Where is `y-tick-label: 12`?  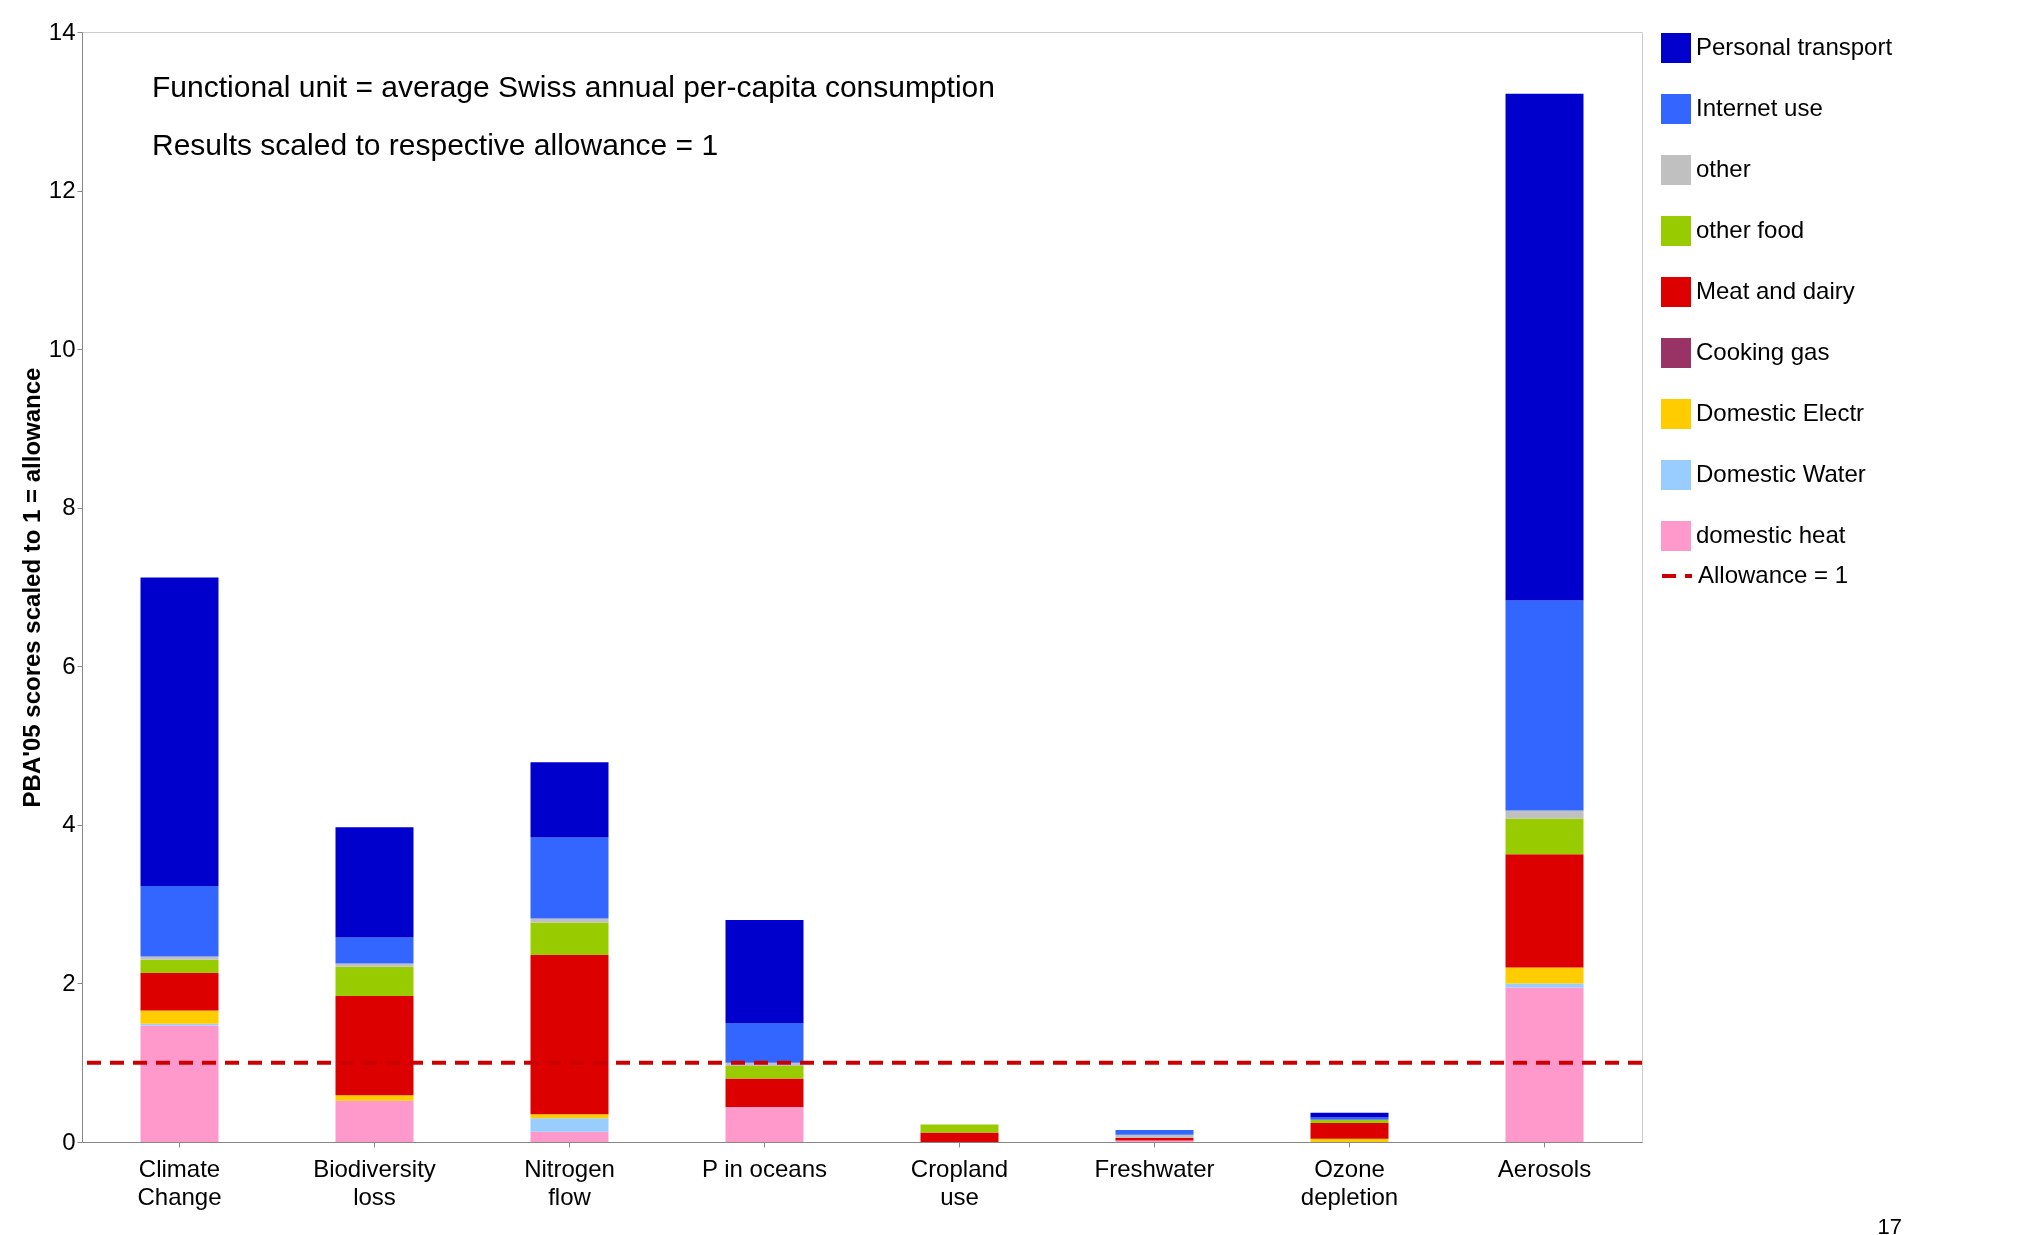
y-tick-label: 12 is located at coordinates (62, 190).